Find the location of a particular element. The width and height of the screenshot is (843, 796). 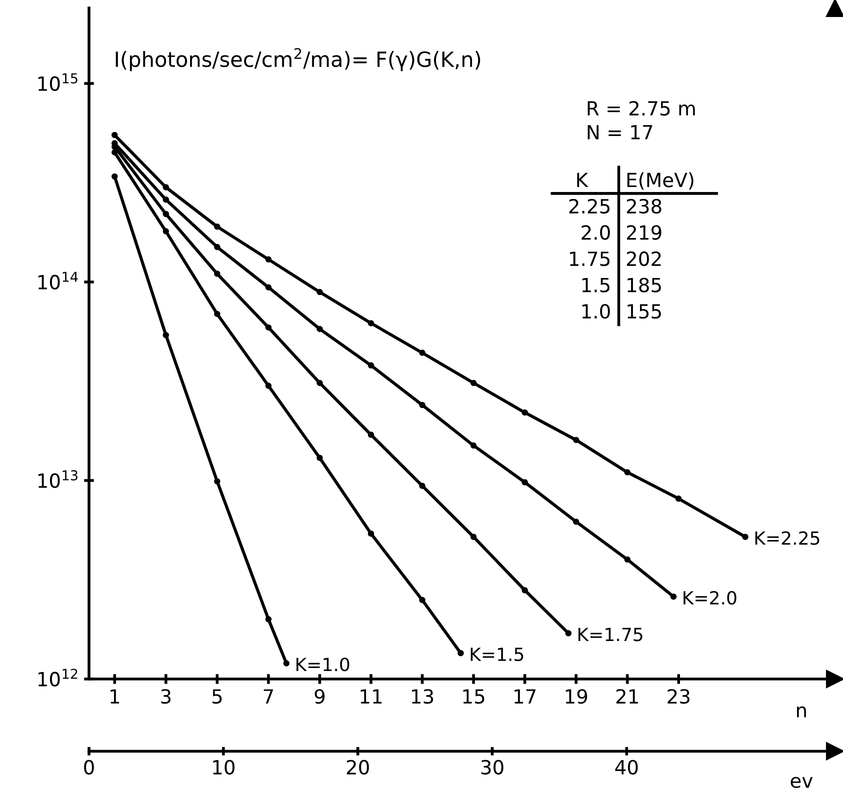

x2-tick-label: 0 is located at coordinates (89, 767).